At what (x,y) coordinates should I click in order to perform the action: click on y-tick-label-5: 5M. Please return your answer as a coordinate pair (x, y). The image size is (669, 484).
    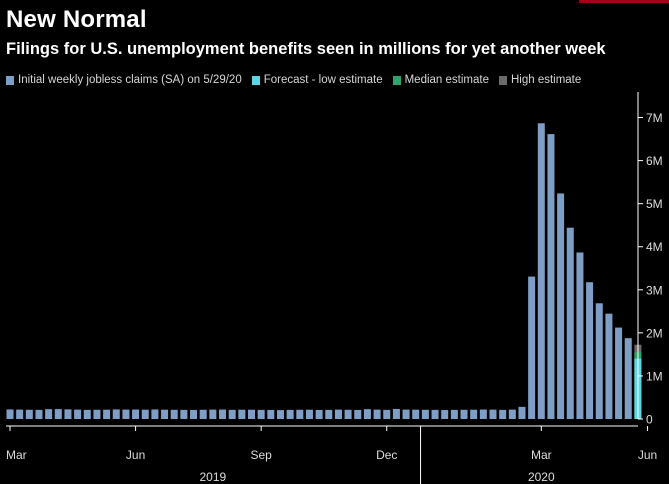
    Looking at the image, I should click on (654, 204).